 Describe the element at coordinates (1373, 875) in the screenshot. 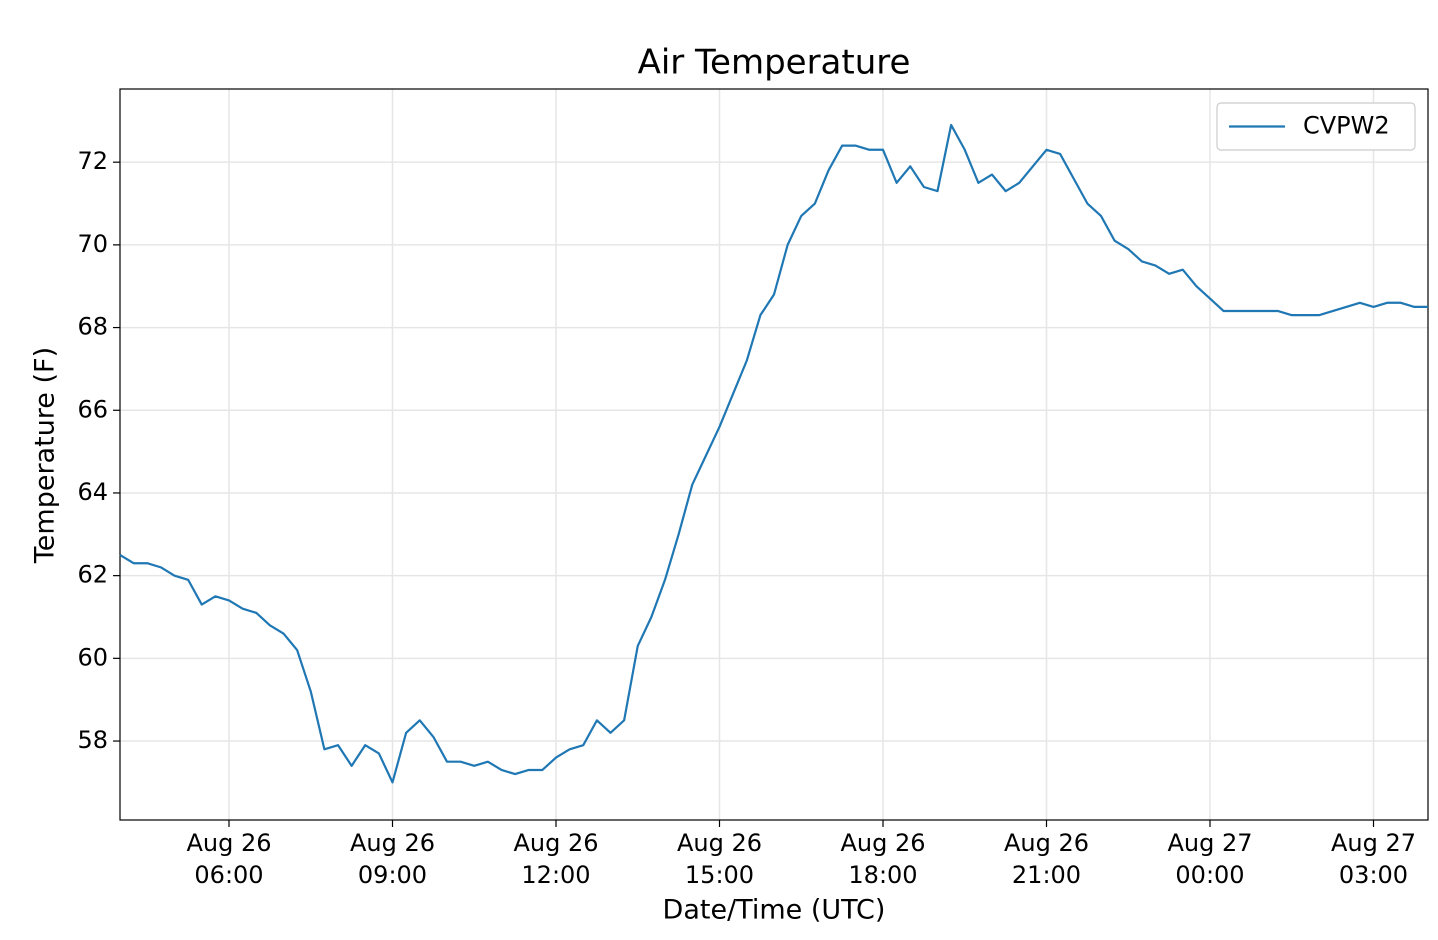

I see `x-tick-label: 03:00` at that location.